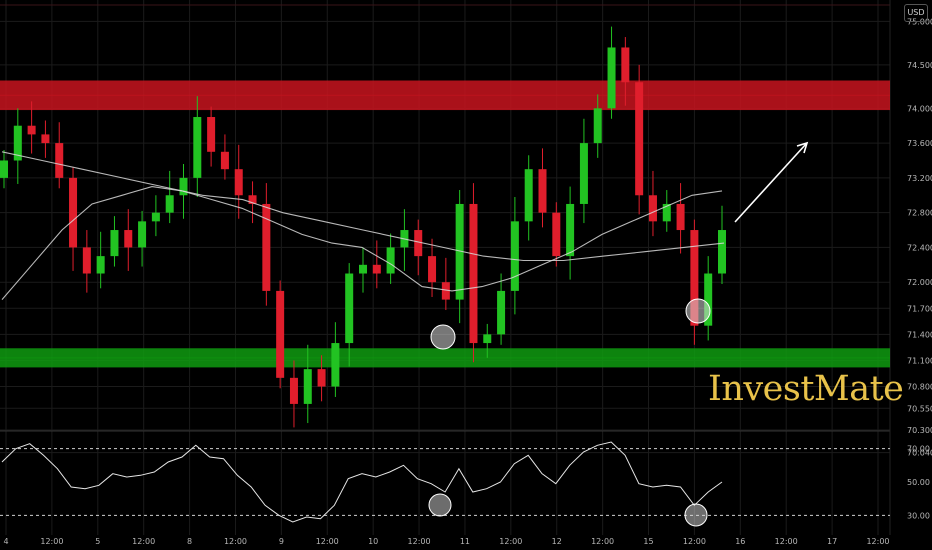 The width and height of the screenshot is (932, 550). I want to click on y-tick-label: 73.600, so click(919, 143).